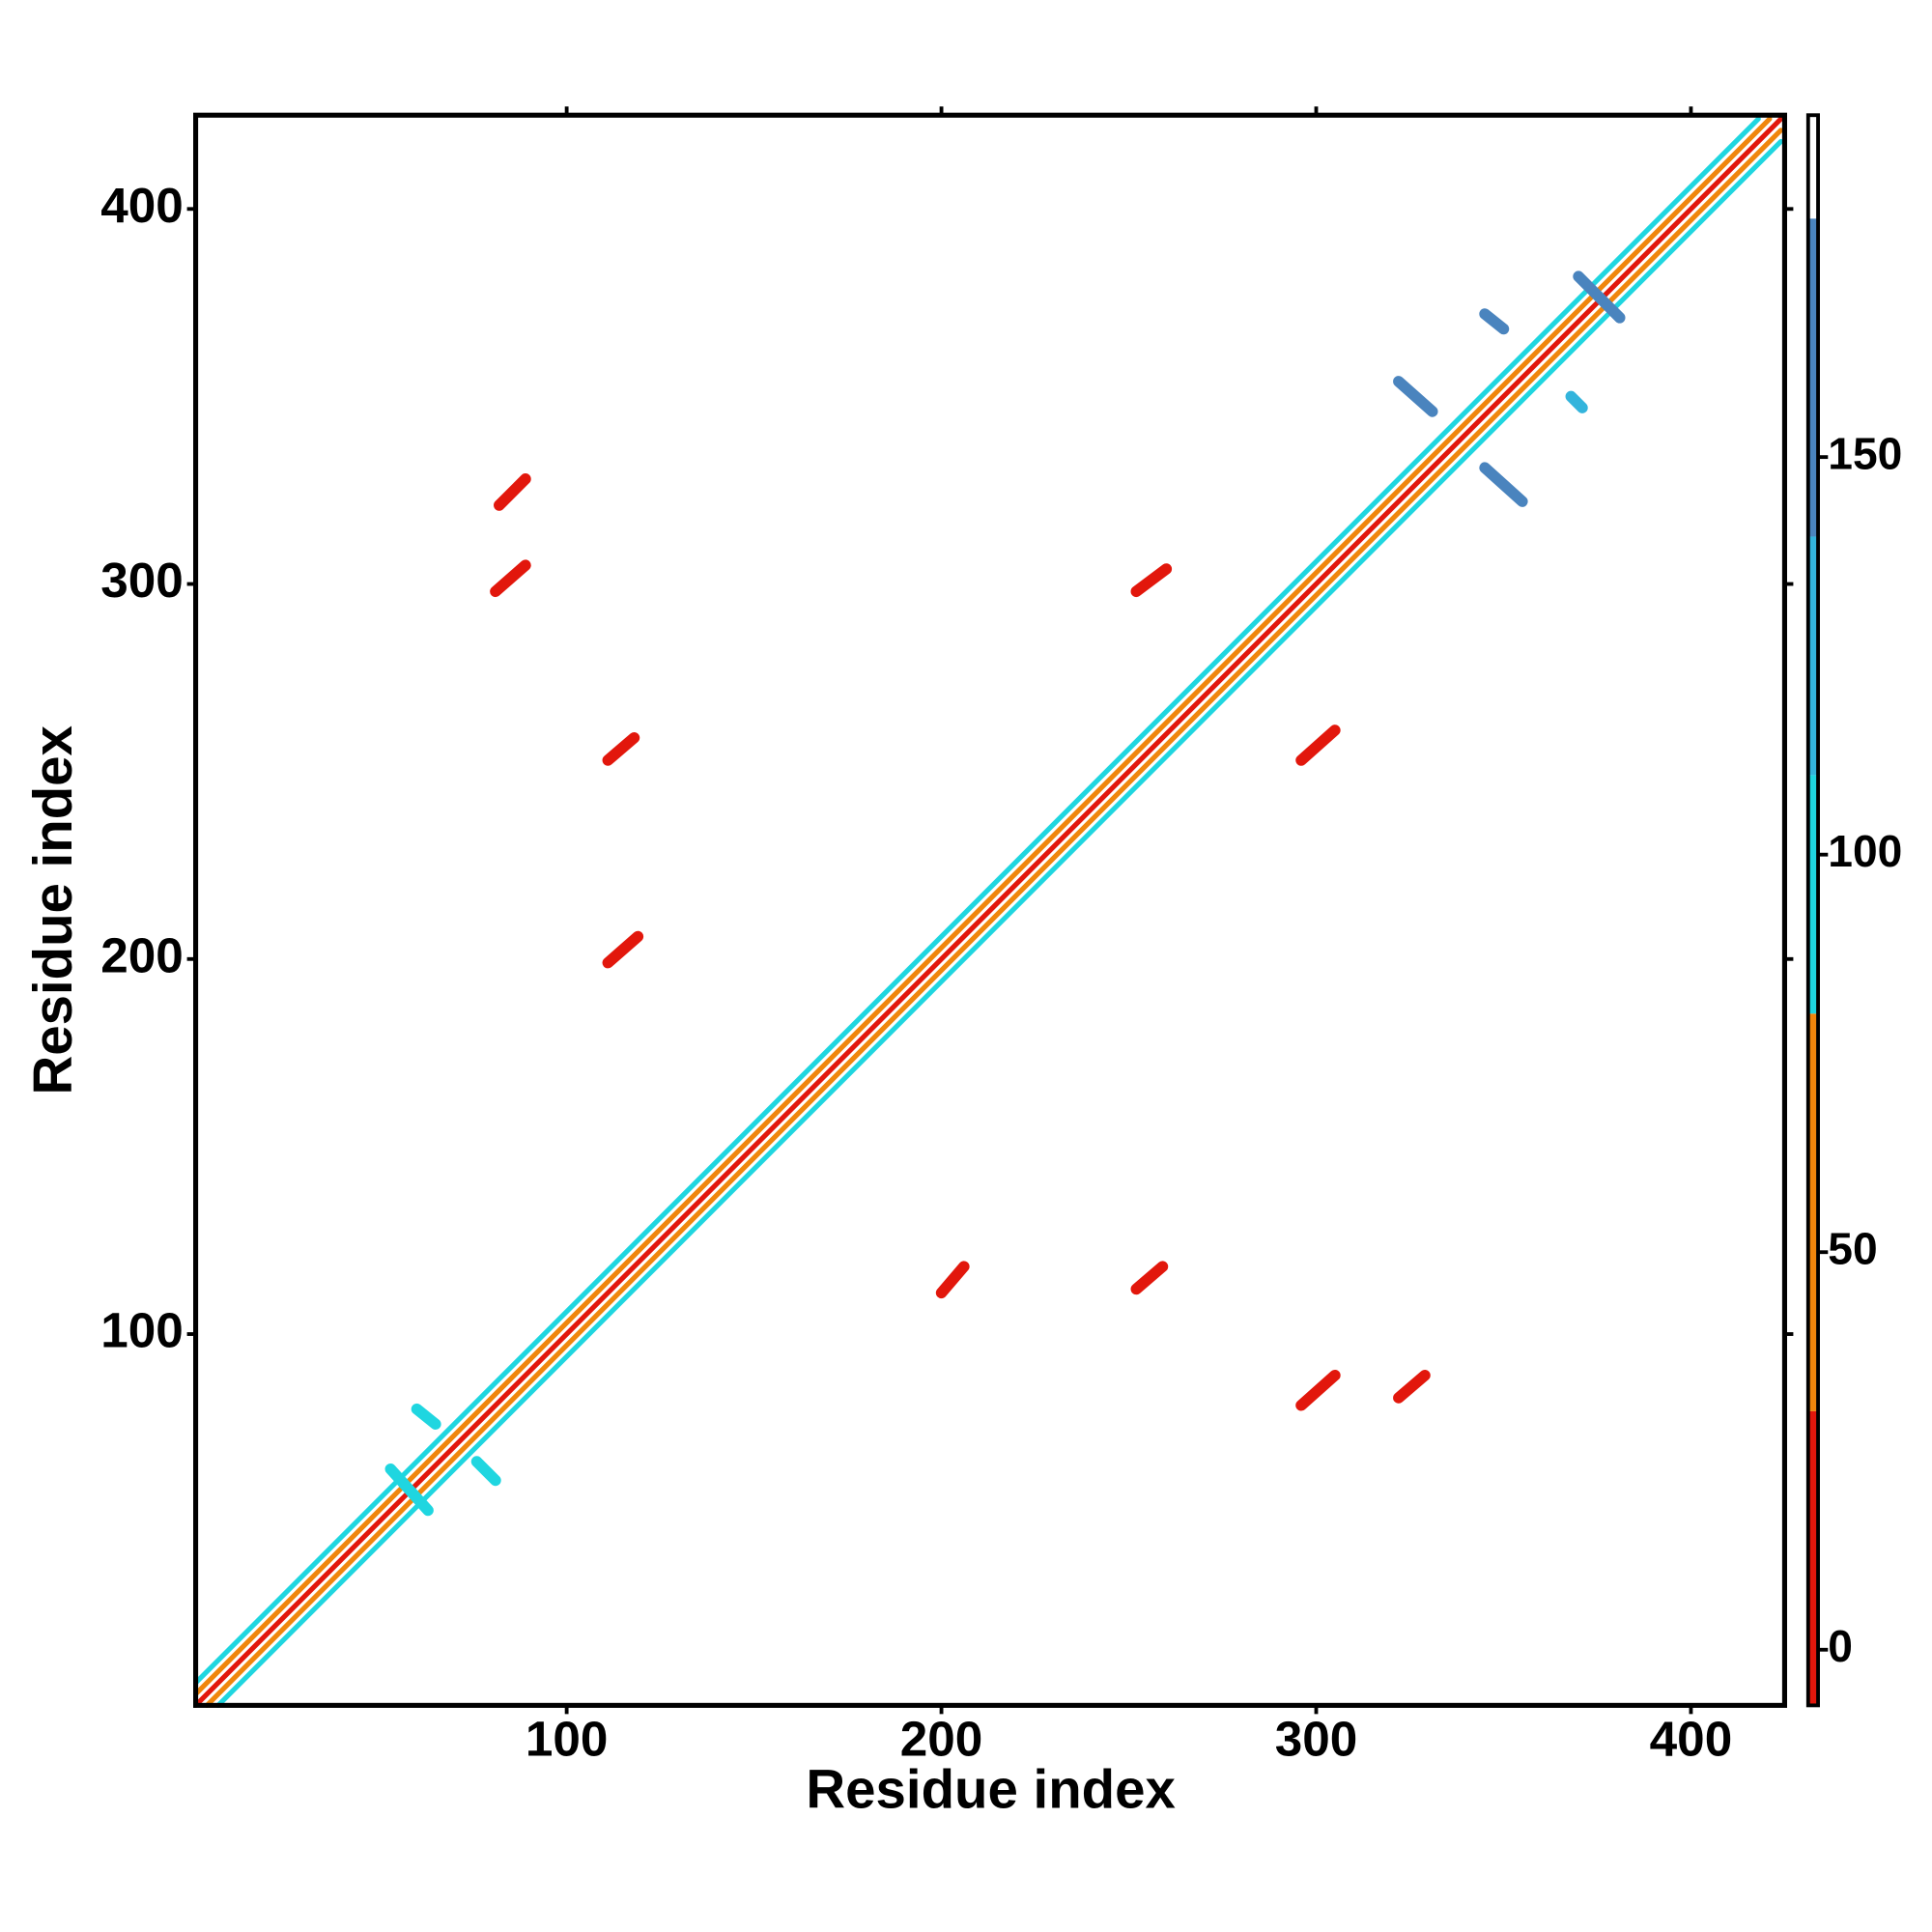 Image resolution: width=1932 pixels, height=1932 pixels. I want to click on colorbar-tick-label: 100, so click(1865, 851).